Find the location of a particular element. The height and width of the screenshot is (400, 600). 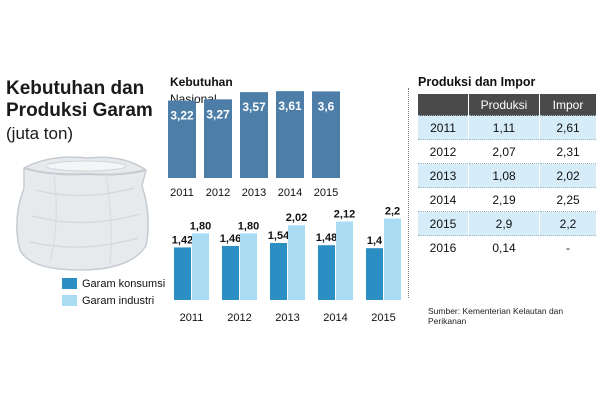

table-cell-impor: - is located at coordinates (567, 247).